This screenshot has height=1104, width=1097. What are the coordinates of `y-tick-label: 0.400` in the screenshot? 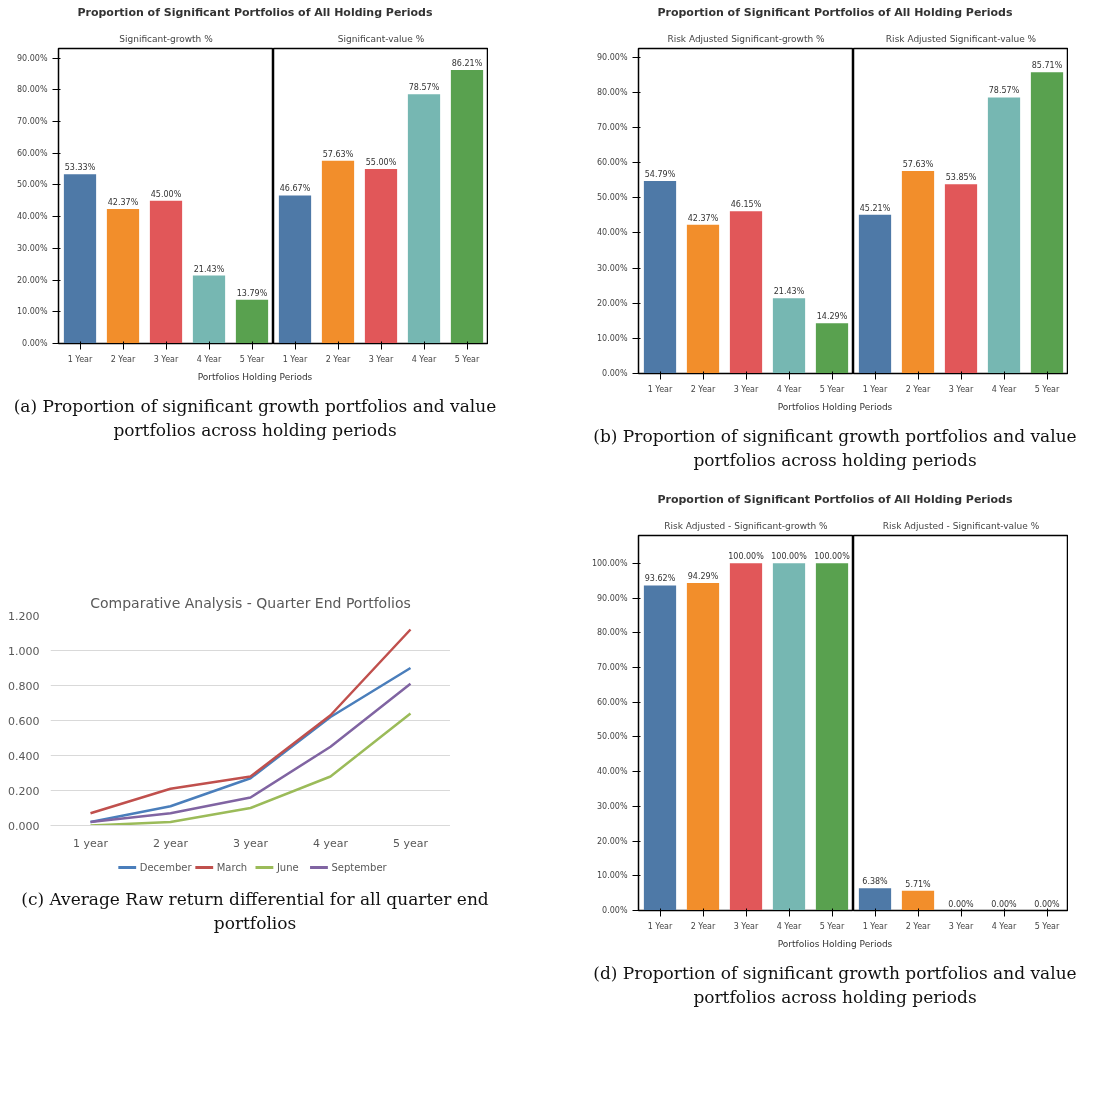 It's located at (24, 756).